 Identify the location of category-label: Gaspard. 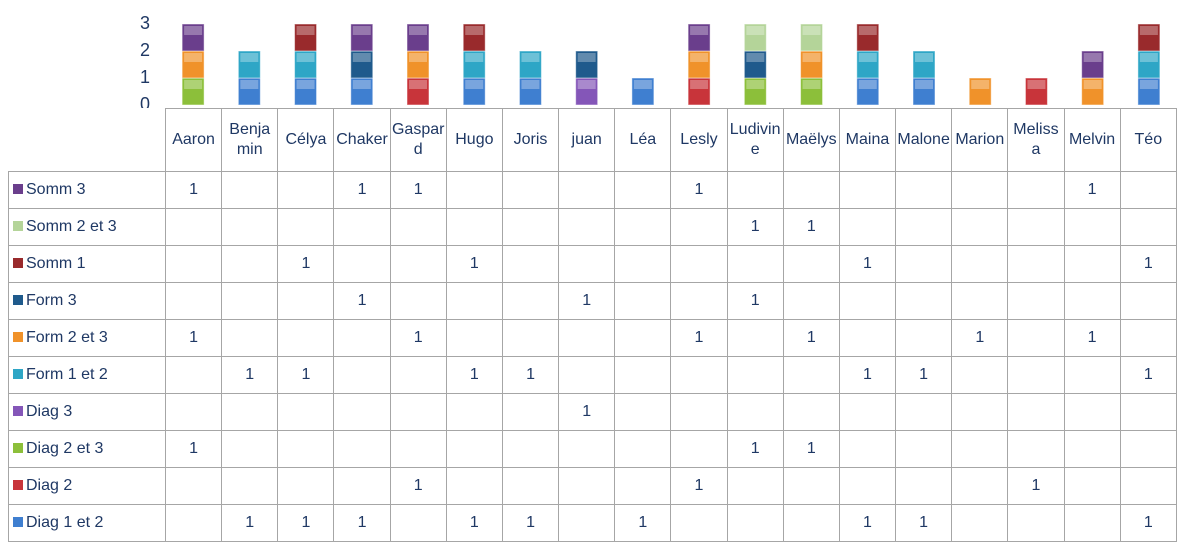
(418, 140).